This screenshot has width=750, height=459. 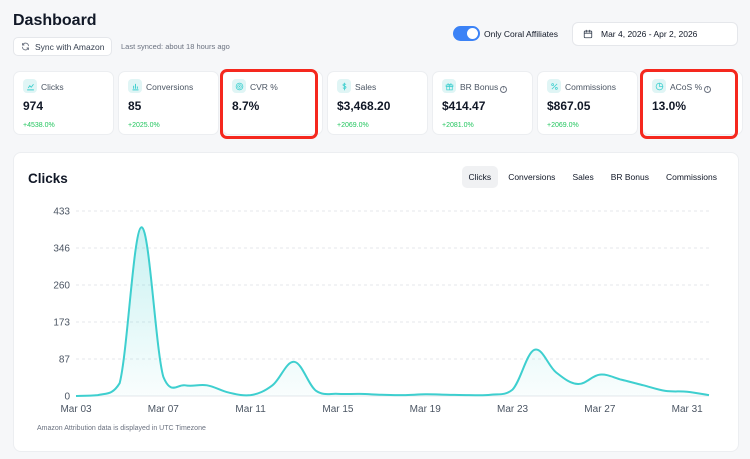 What do you see at coordinates (39, 125) in the screenshot?
I see `metric-change: +4538.0%` at bounding box center [39, 125].